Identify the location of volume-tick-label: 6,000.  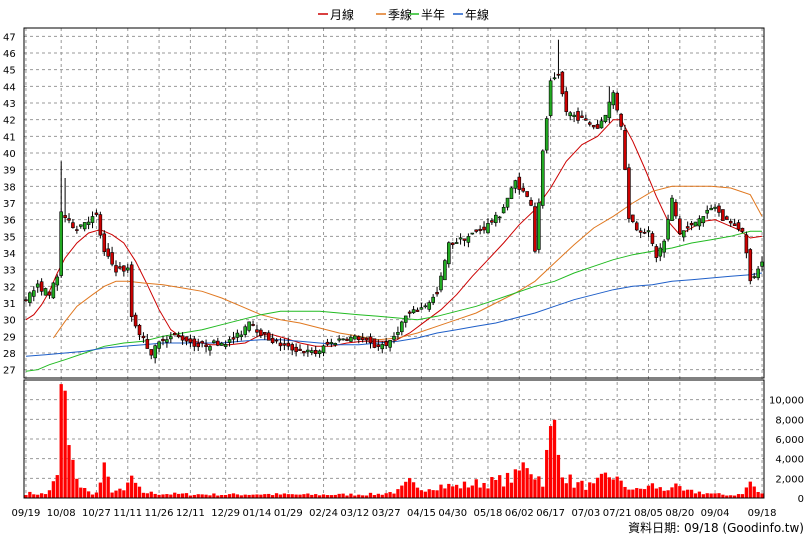
(789, 440).